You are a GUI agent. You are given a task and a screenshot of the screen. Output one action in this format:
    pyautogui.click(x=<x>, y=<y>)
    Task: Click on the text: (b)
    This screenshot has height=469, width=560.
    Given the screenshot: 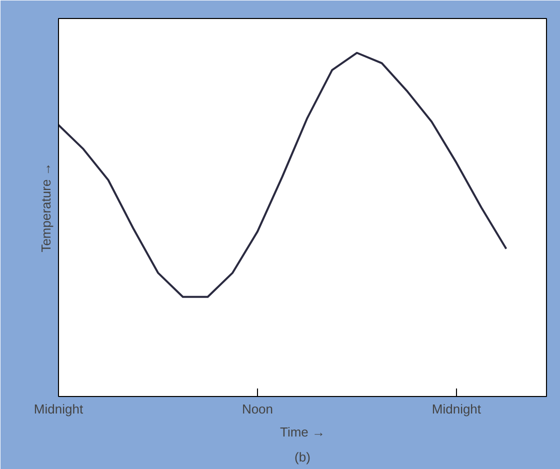 What is the action you would take?
    pyautogui.click(x=302, y=457)
    